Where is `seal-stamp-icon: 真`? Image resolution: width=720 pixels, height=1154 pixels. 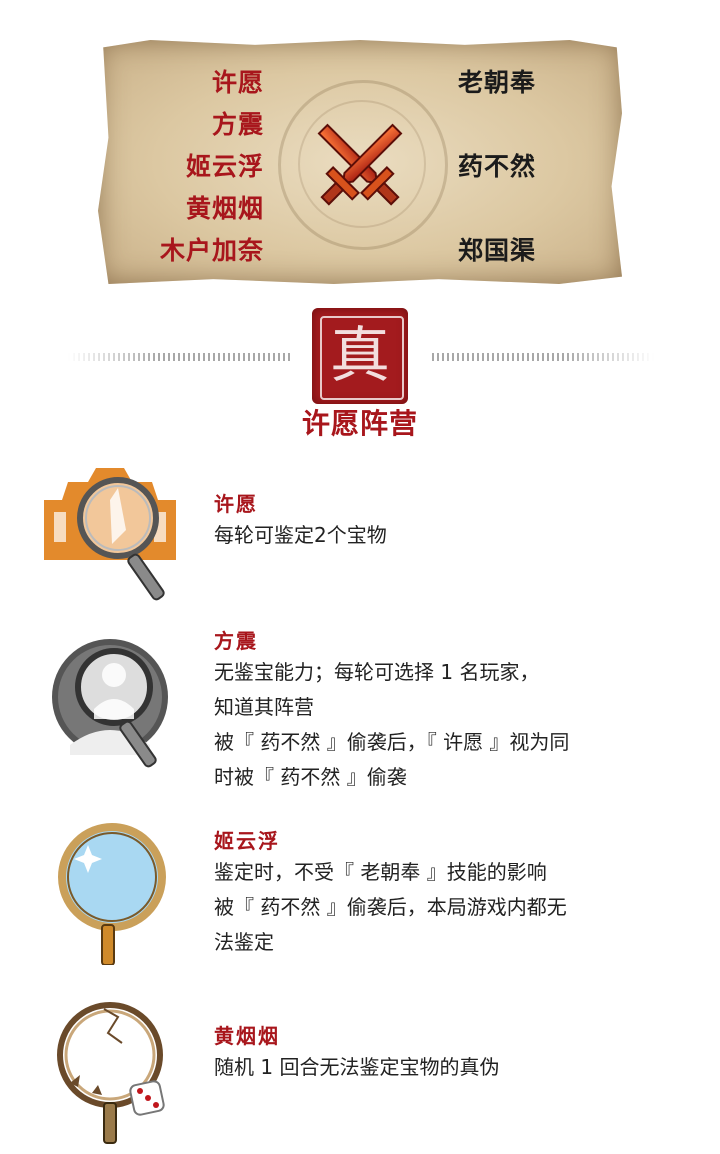
seal-stamp-icon: 真 is located at coordinates (360, 356).